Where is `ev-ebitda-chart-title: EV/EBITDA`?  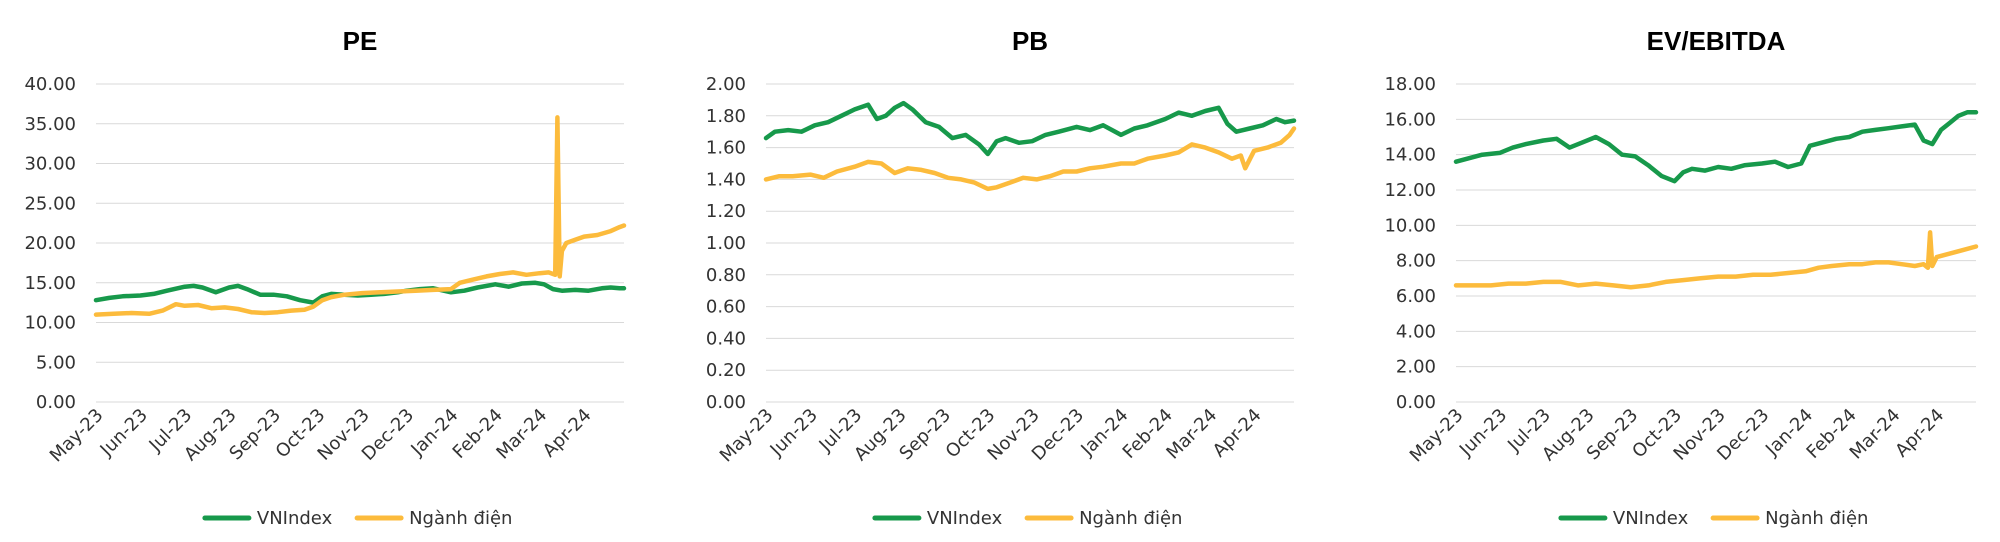 ev-ebitda-chart-title: EV/EBITDA is located at coordinates (1716, 41).